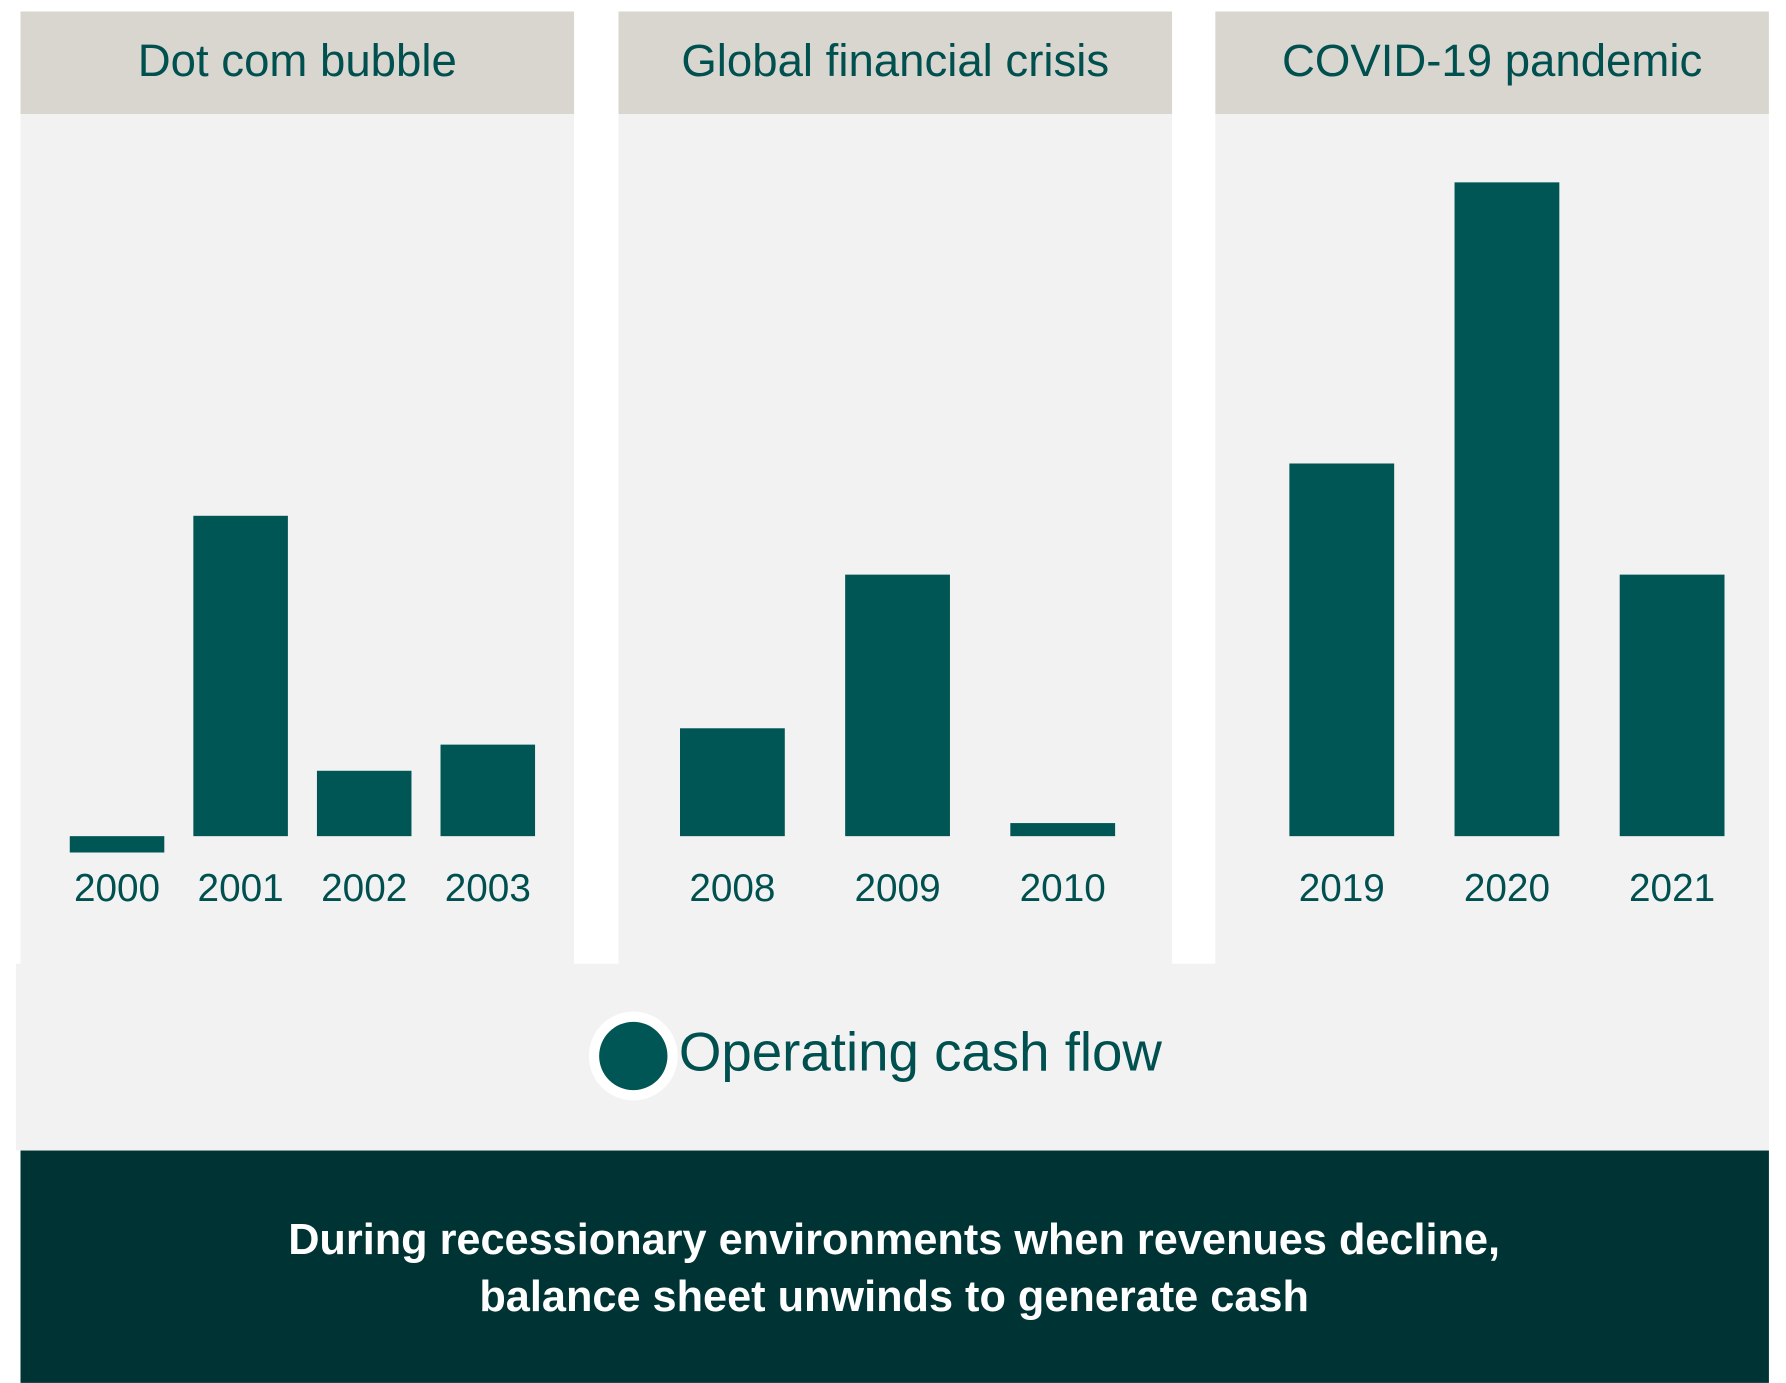  I want to click on x-tick-label: 2001, so click(241, 888).